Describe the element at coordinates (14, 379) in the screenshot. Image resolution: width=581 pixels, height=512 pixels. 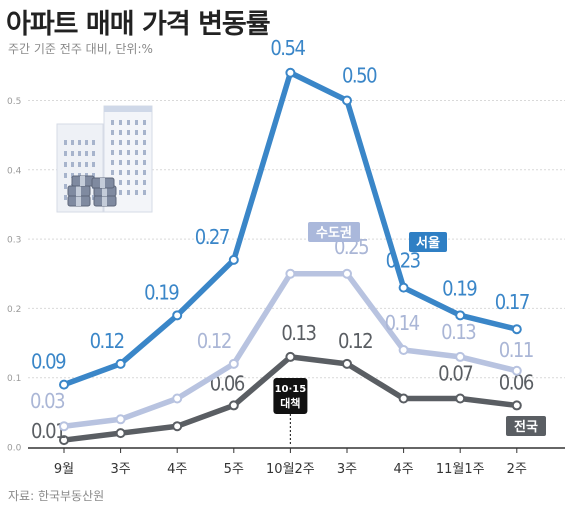
I see `y-tick-label: 0.1` at that location.